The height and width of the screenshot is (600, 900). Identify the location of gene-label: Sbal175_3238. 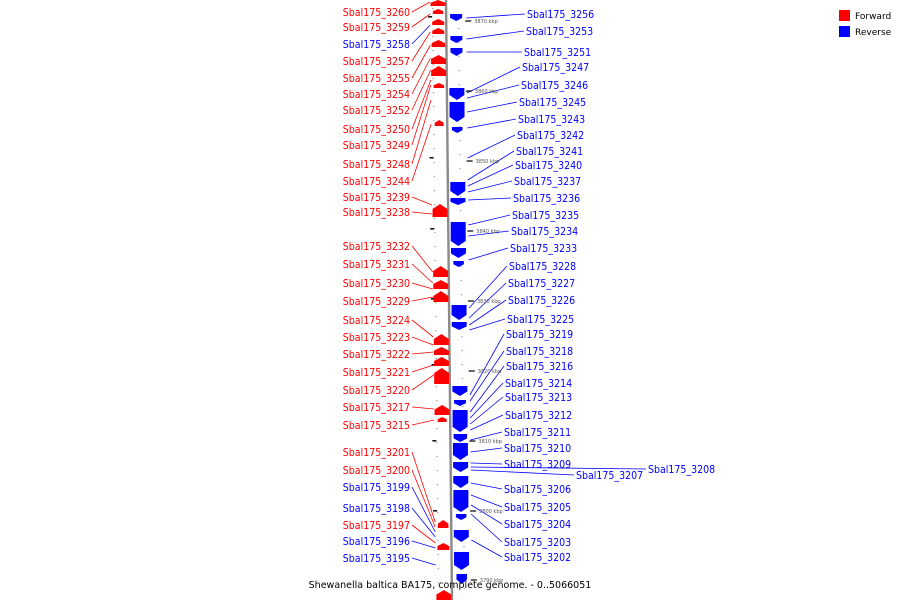
(376, 213).